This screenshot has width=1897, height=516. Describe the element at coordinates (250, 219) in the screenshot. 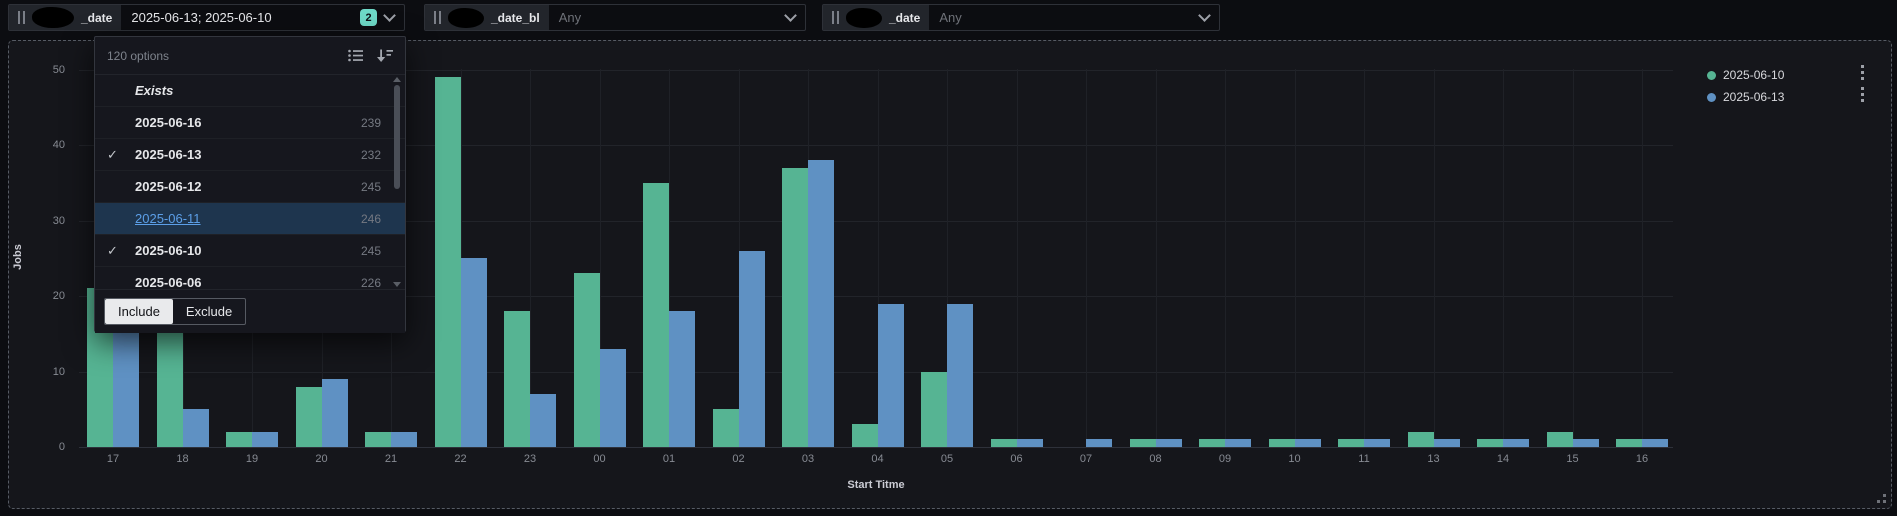

I see `dropdown-option-2025-06-11: 2025-06-11 246` at that location.